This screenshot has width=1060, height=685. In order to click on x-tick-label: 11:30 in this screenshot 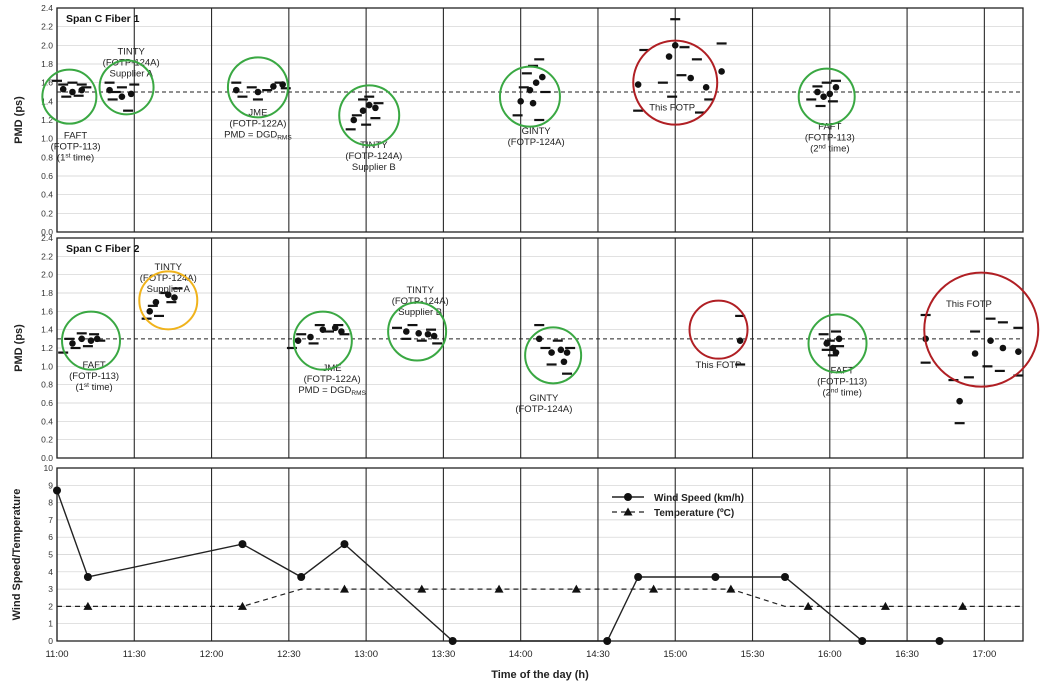, I will do `click(134, 654)`.